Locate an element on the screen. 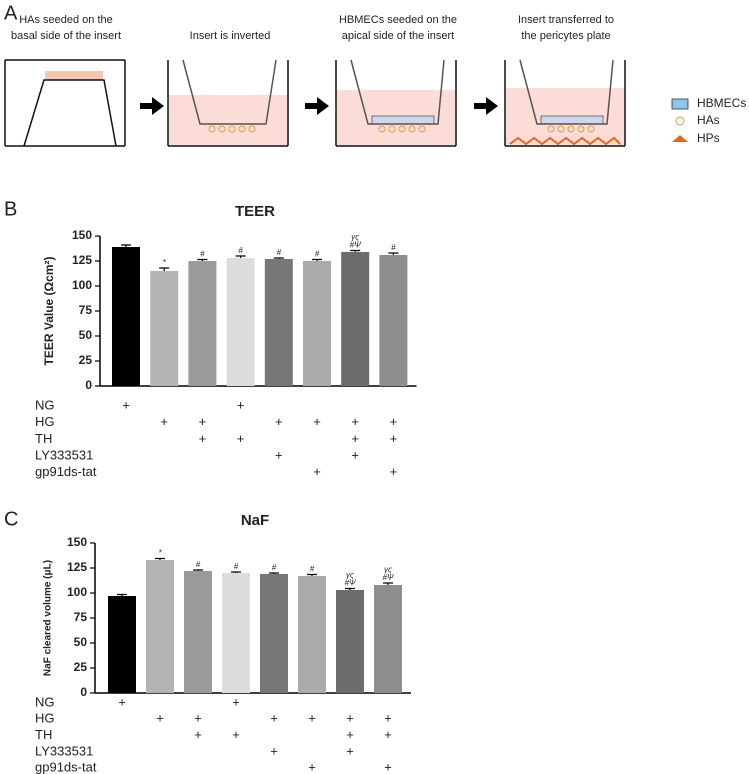 The height and width of the screenshot is (774, 749). panel-label: A is located at coordinates (11, 13).